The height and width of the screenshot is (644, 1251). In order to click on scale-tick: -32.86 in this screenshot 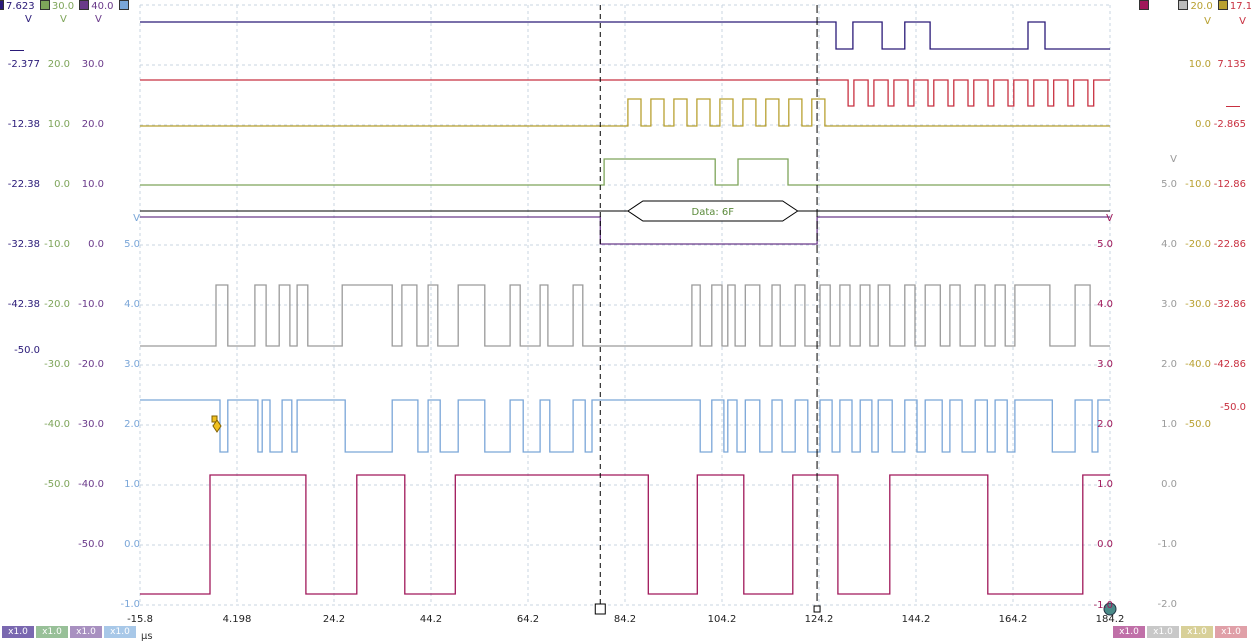, I will do `click(1229, 304)`.